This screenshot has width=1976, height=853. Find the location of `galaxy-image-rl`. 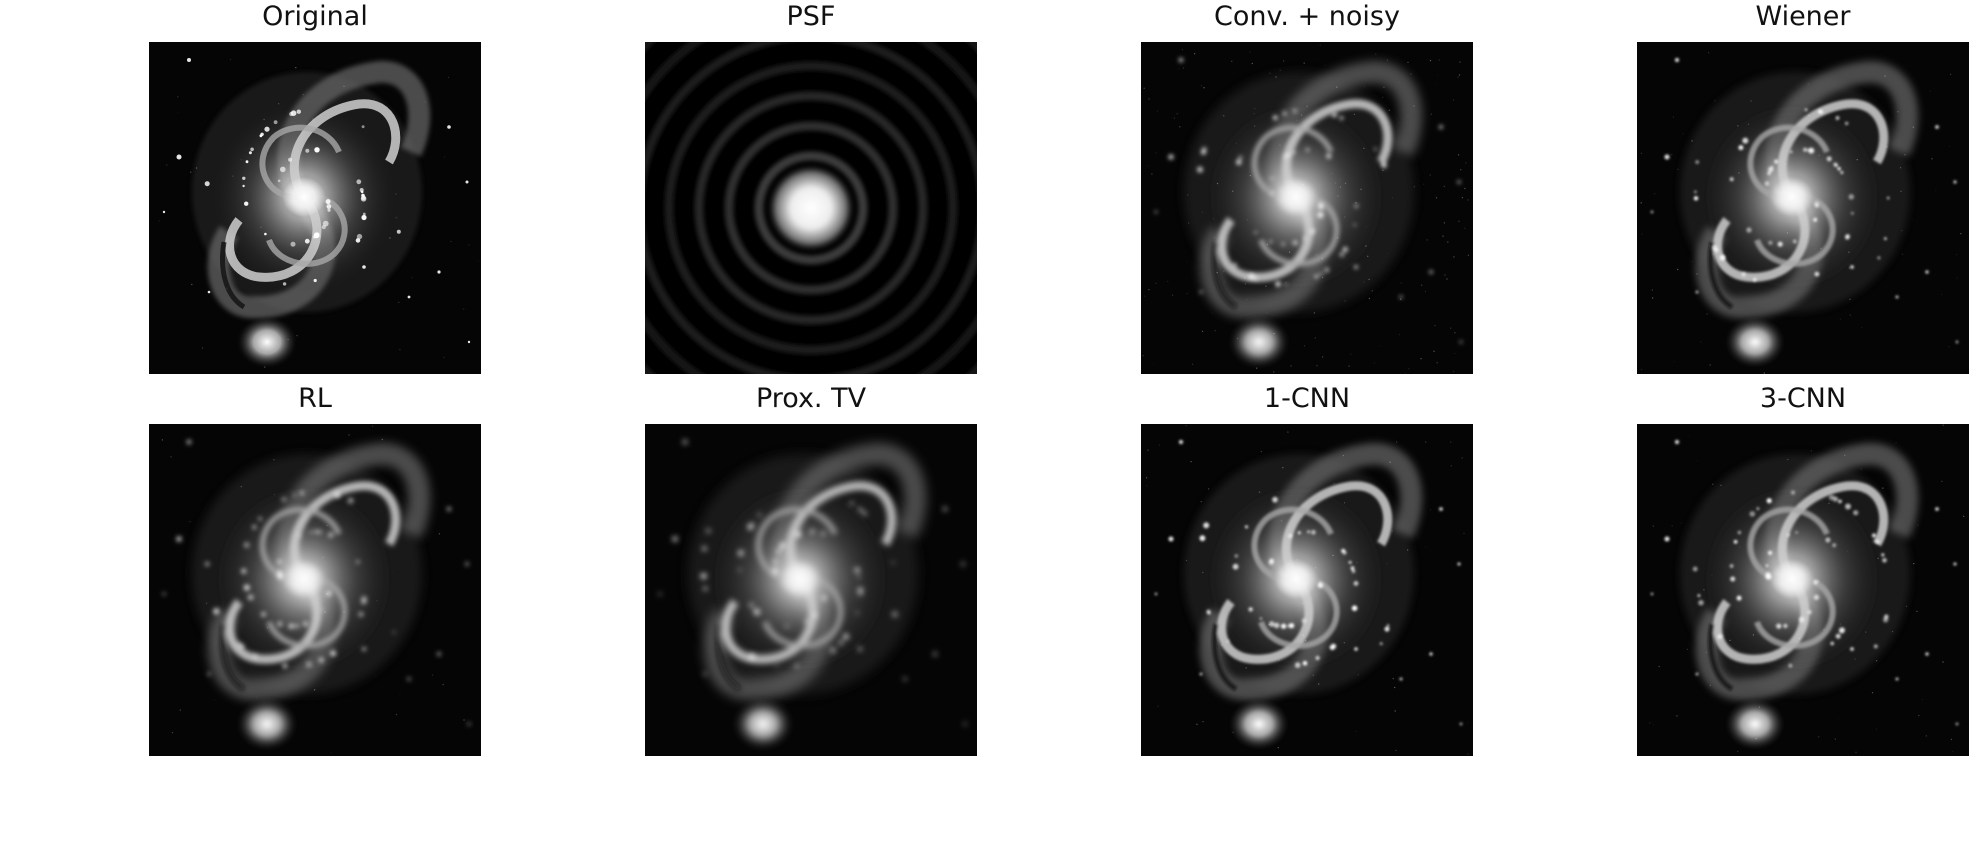

galaxy-image-rl is located at coordinates (315, 590).